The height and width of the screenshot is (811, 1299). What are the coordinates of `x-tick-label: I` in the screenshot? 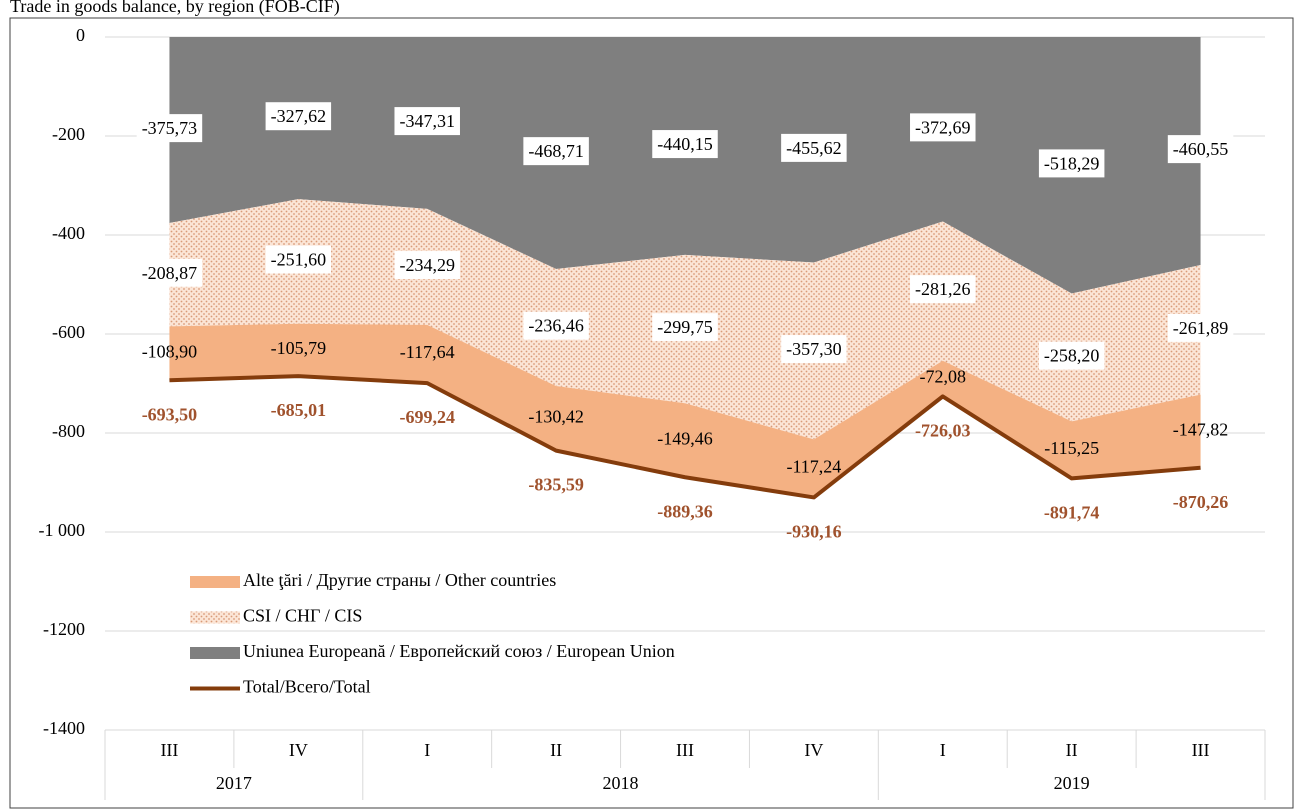 It's located at (427, 750).